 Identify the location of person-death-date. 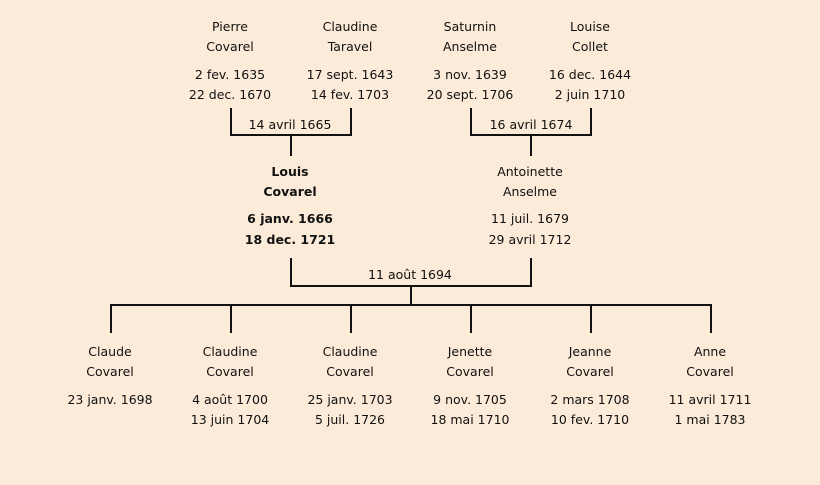
(110, 420).